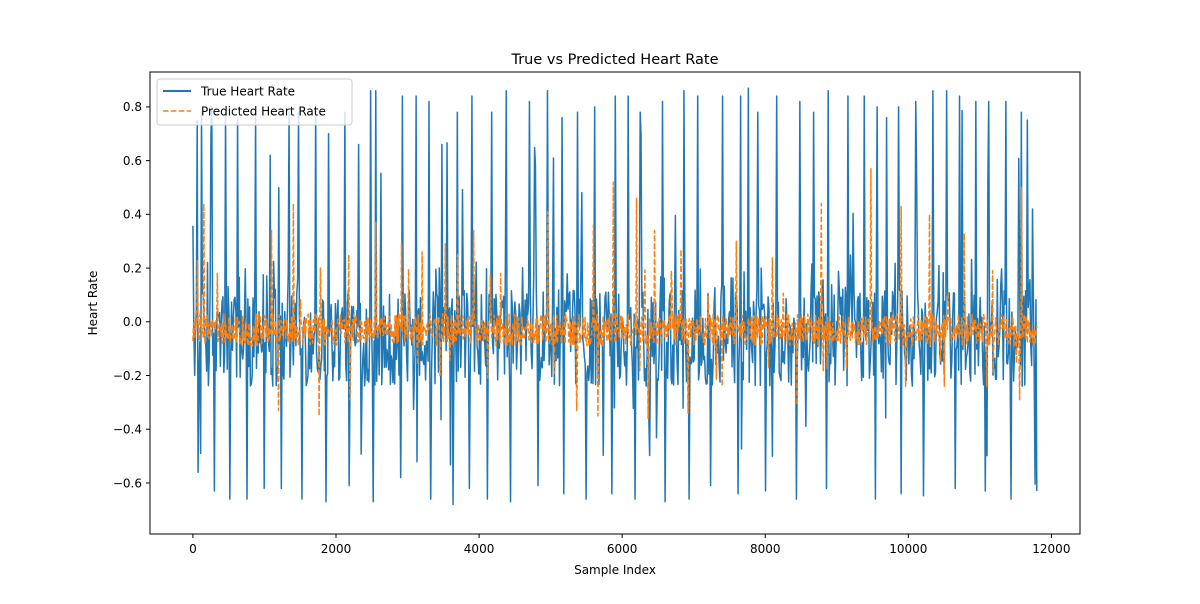 The height and width of the screenshot is (604, 1200). I want to click on y-axis: −0.6 −0.4 −0.2 0.0 0.2 0.4 0.6 0.8, so click(131, 295).